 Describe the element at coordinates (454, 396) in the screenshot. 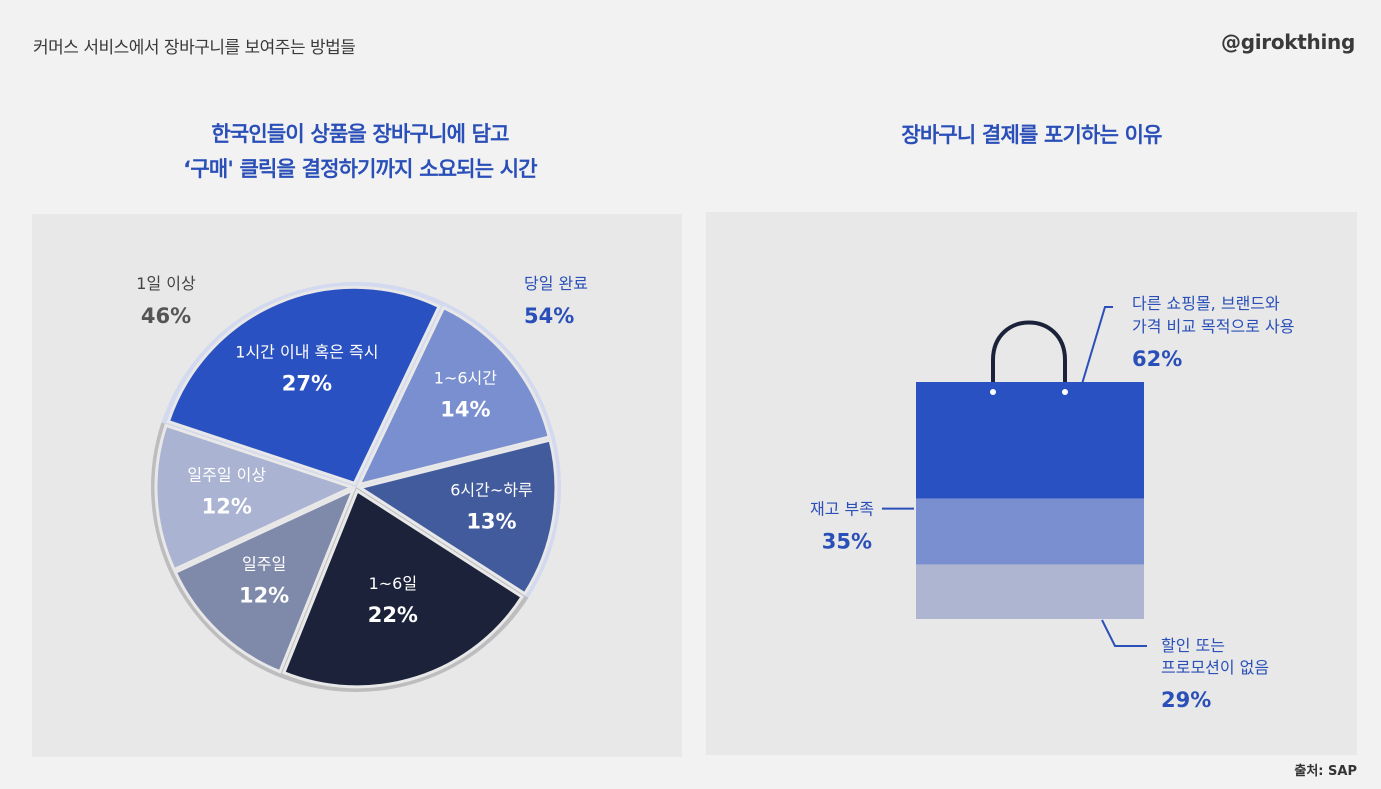

I see `slice-1-6-hours` at that location.